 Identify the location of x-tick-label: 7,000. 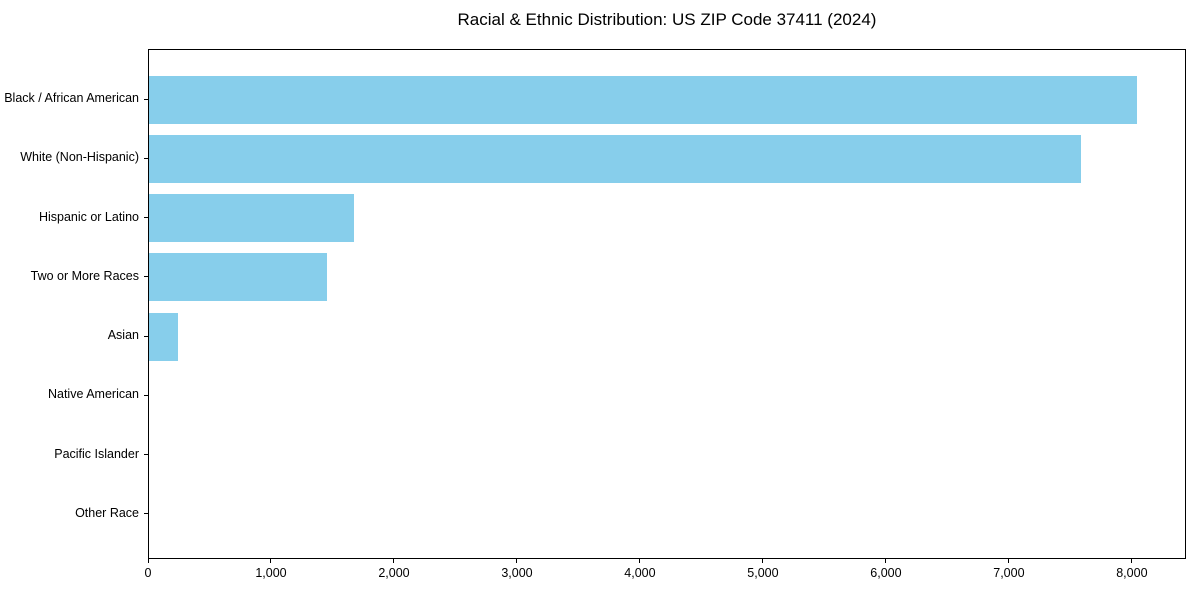
(1009, 573).